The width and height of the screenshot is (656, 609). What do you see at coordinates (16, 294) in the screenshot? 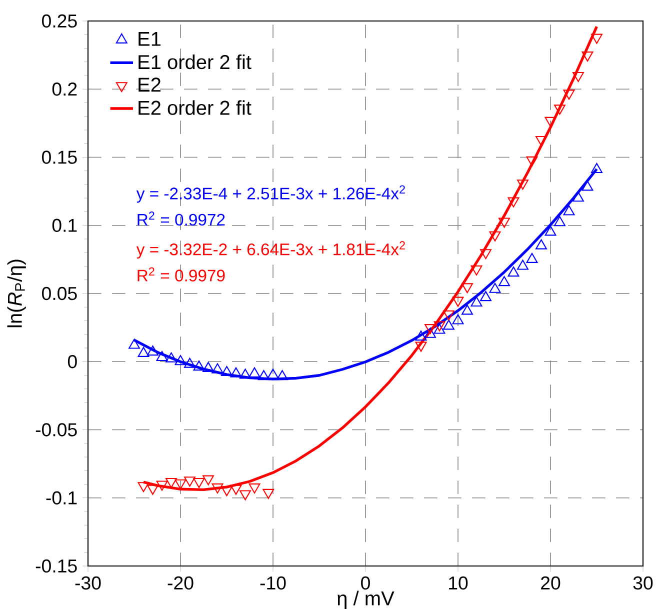
I see `y-axis-title: ln(R$_{P}$/η)` at bounding box center [16, 294].